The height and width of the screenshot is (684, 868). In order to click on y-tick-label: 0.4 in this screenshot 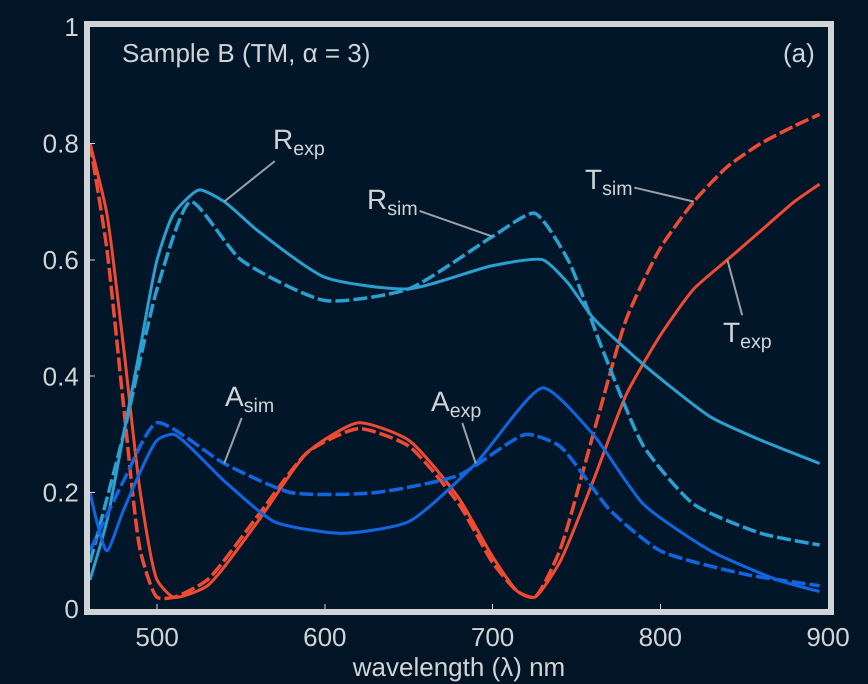, I will do `click(60, 376)`.